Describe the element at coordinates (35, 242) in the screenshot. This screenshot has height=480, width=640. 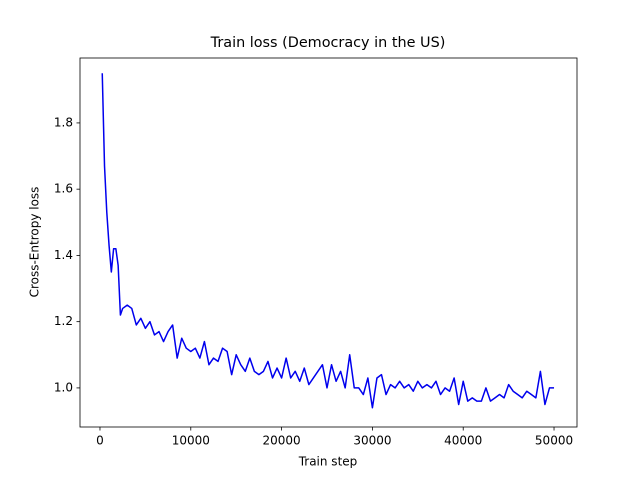
I see `y-axis-label: Cross-Entropy loss` at that location.